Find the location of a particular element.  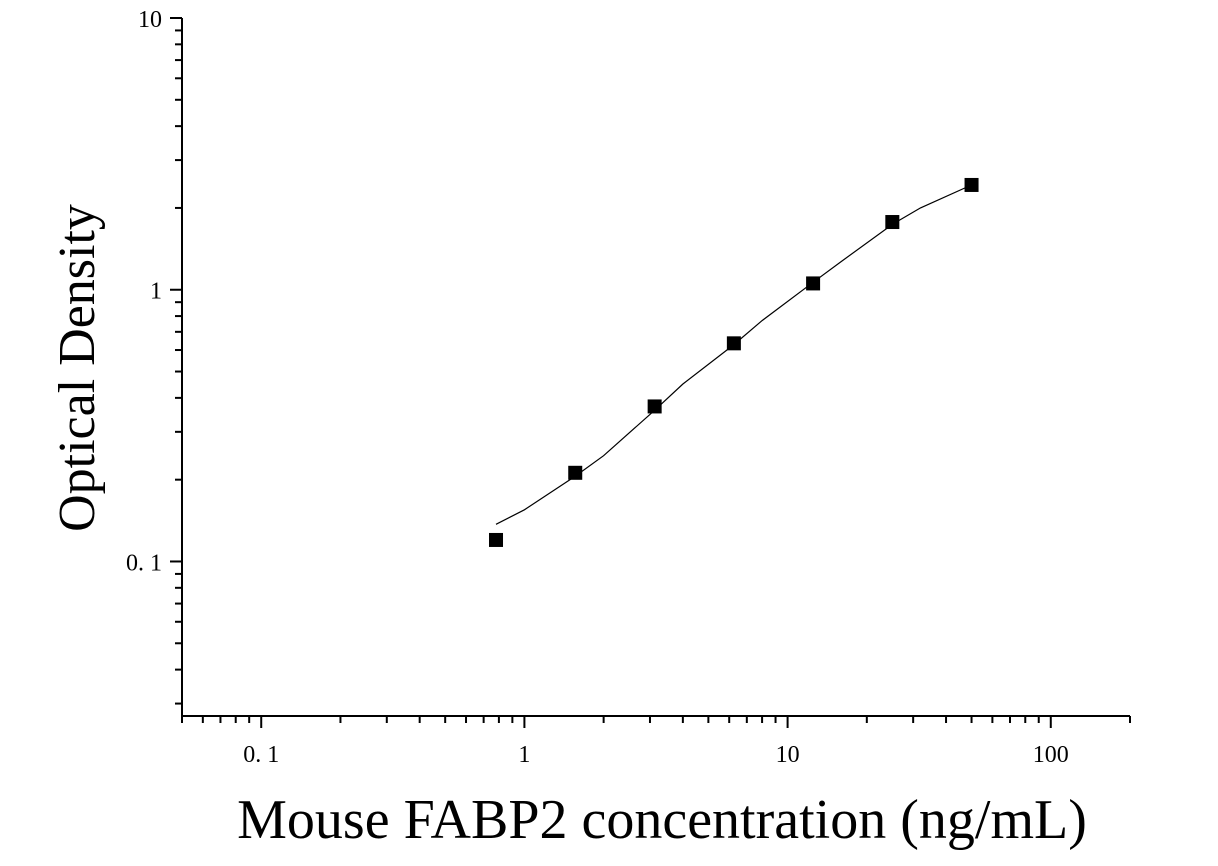

x-axis-title: Mouse FABP2 concentration (ng/mL) is located at coordinates (662, 820).